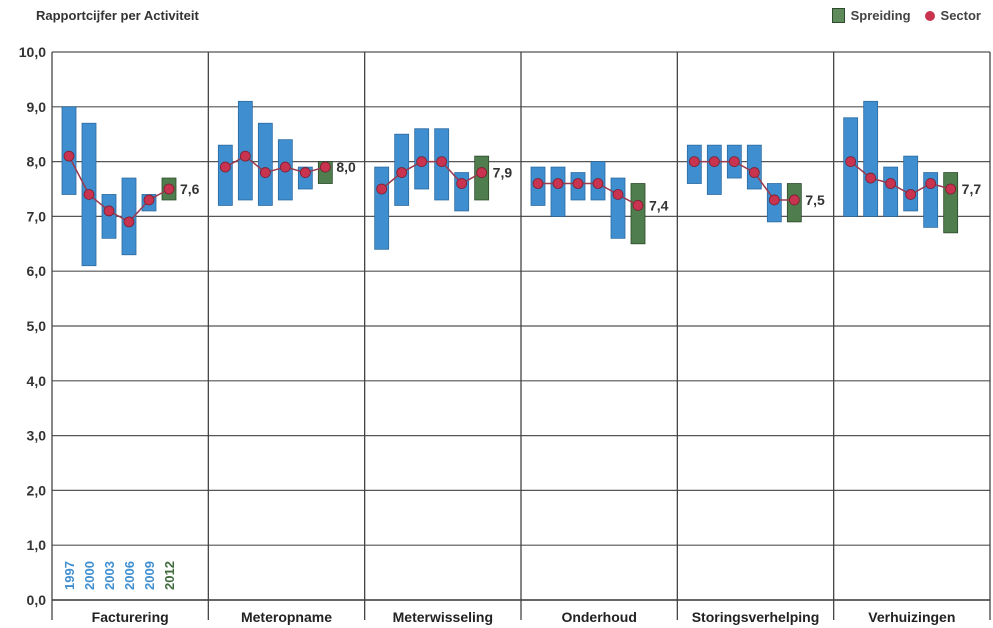 The width and height of the screenshot is (993, 628). Describe the element at coordinates (402, 172) in the screenshot. I see `sector-point-meterwisseling-2000` at that location.